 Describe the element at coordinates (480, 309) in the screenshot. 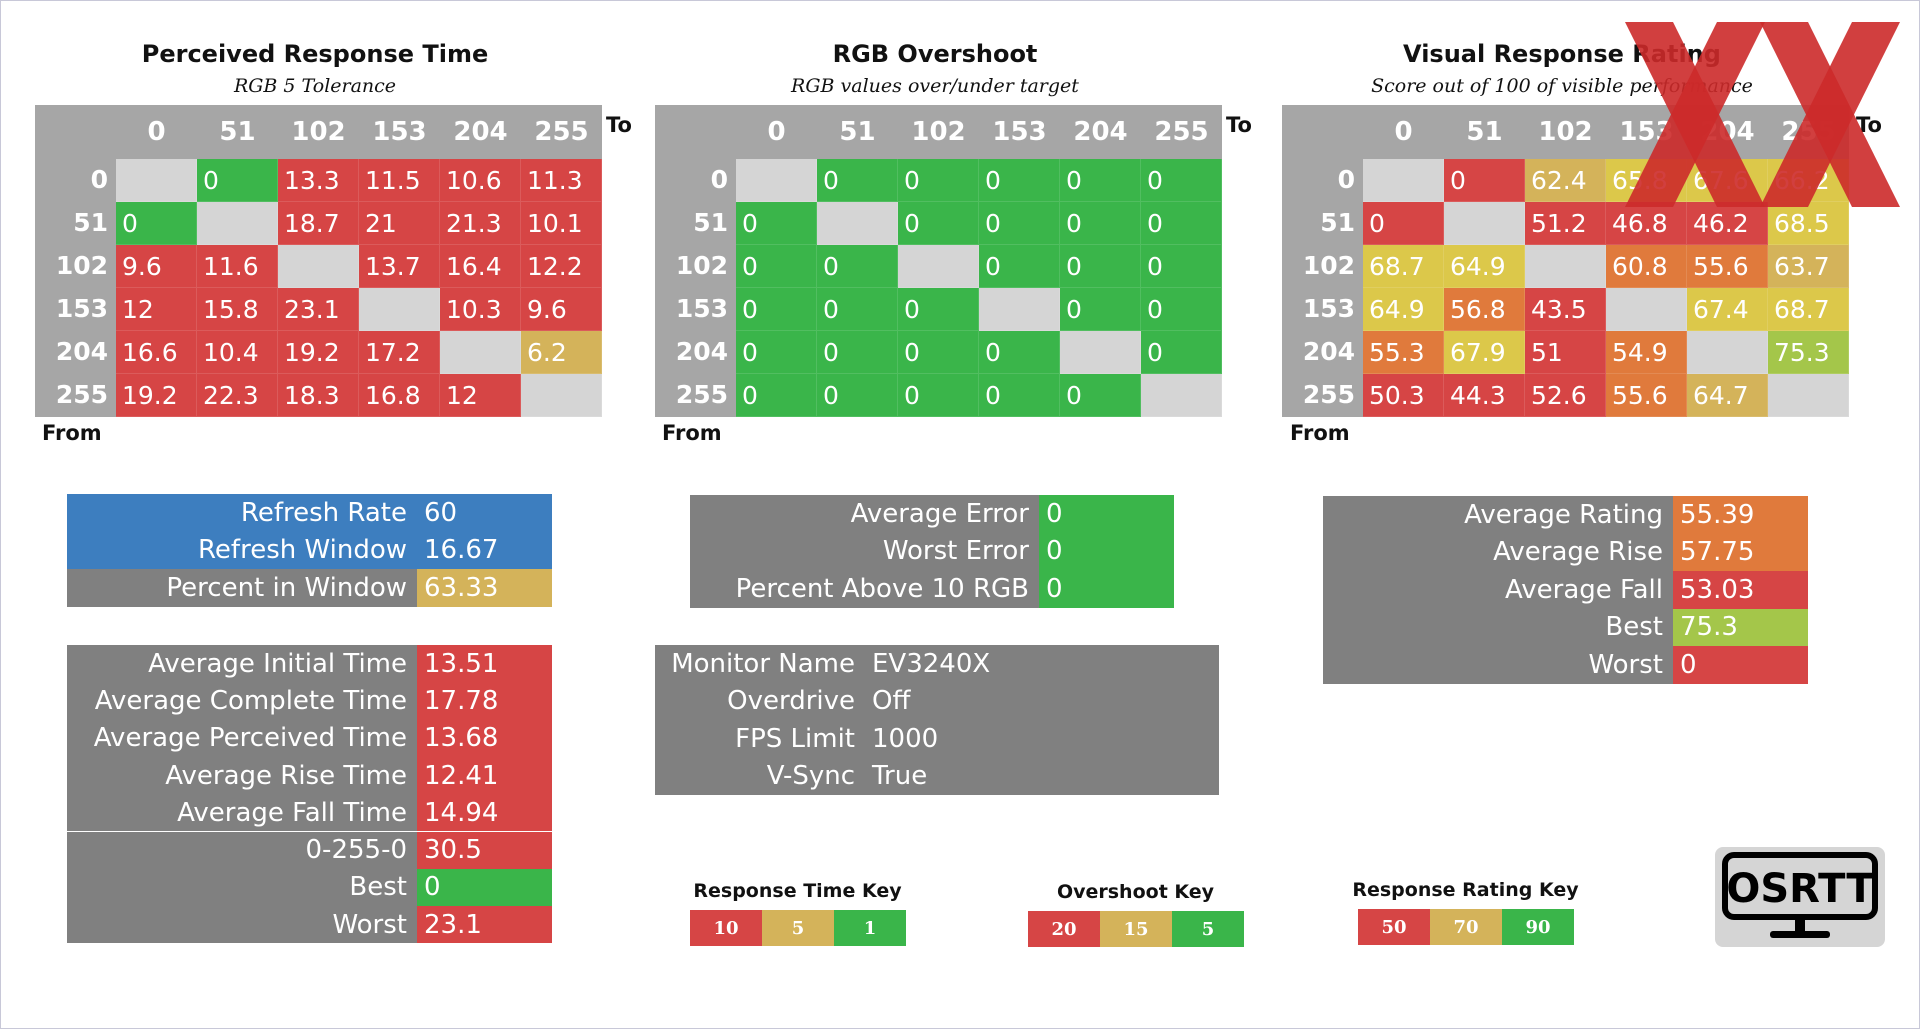

I see `matrix-cell: 10.3` at that location.